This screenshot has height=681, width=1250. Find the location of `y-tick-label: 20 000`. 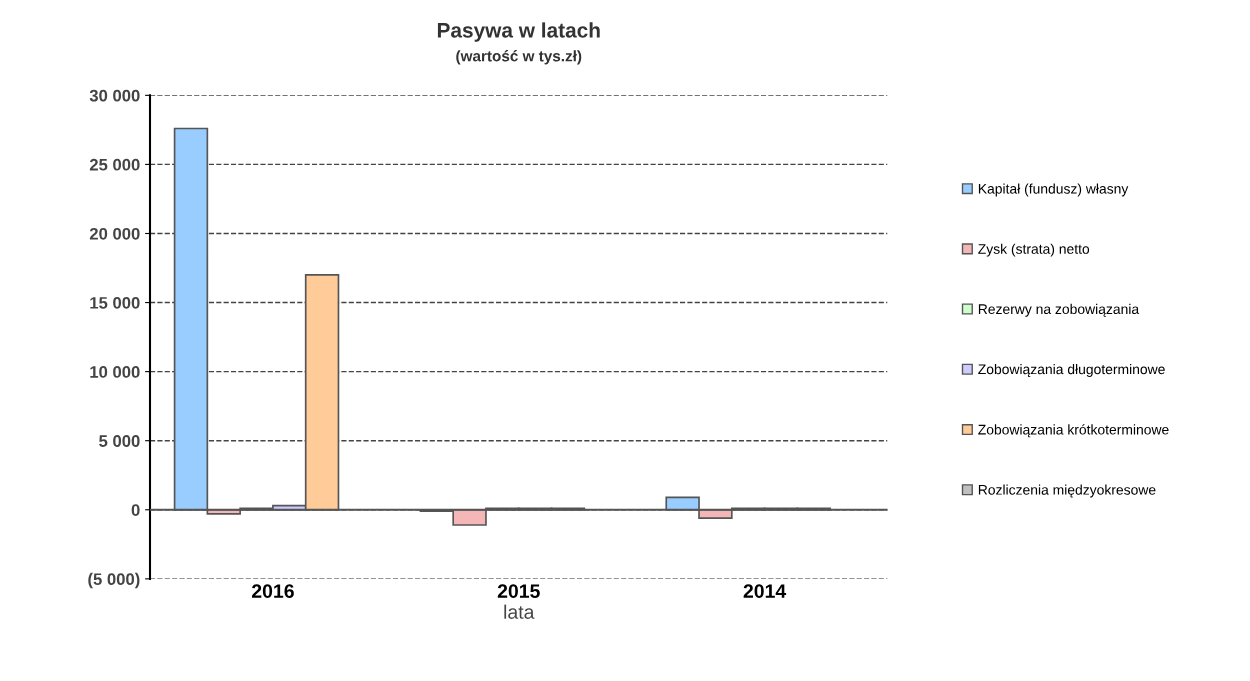

y-tick-label: 20 000 is located at coordinates (114, 233).